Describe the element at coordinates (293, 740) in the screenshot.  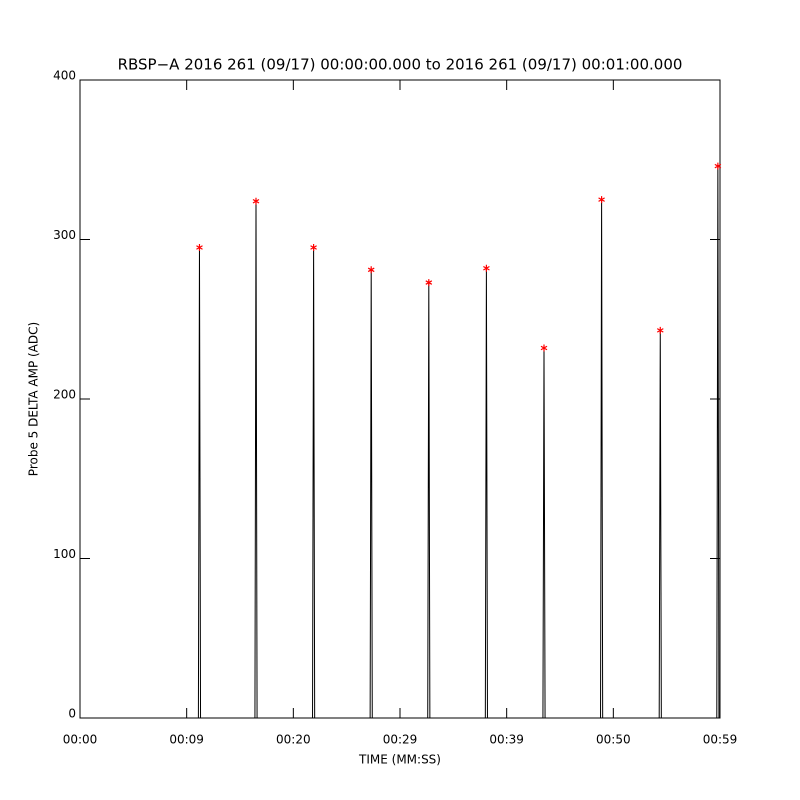
I see `x-tick-label: 00:20` at that location.